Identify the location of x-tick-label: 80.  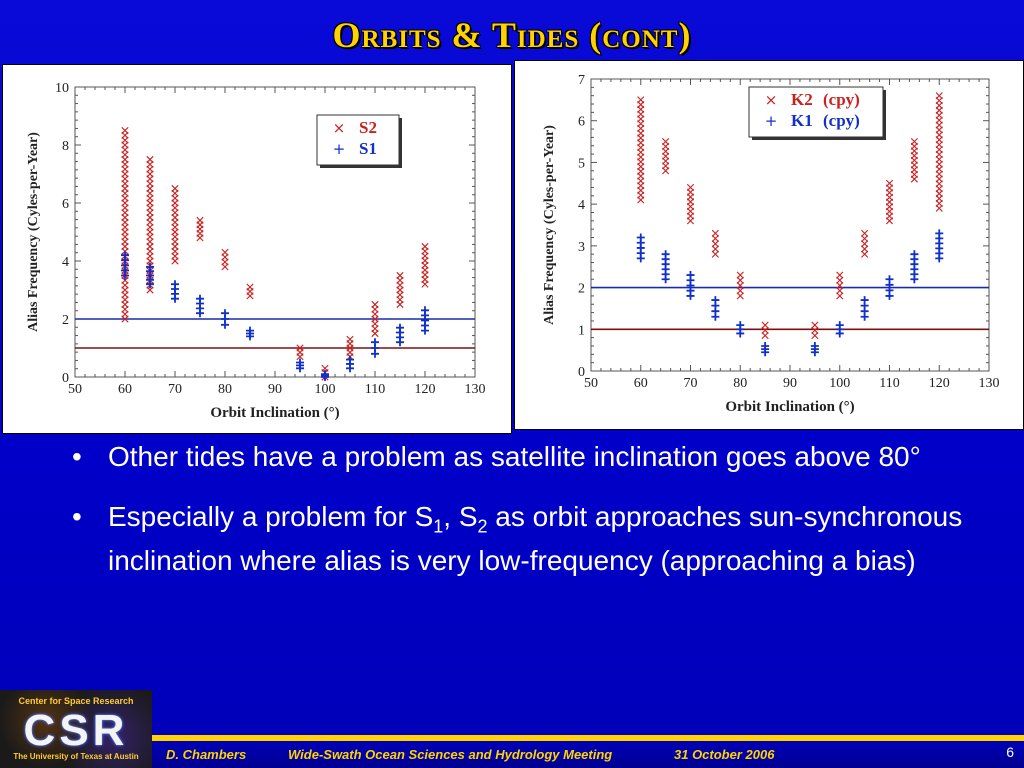
(225, 389).